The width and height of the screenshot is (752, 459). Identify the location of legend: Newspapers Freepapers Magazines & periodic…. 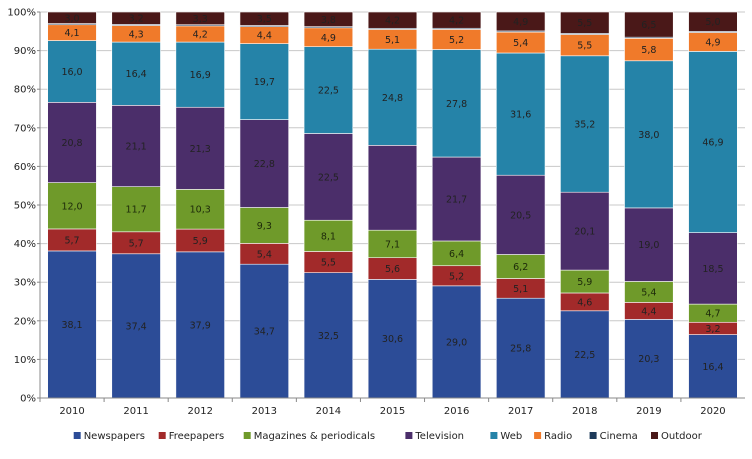
(388, 436).